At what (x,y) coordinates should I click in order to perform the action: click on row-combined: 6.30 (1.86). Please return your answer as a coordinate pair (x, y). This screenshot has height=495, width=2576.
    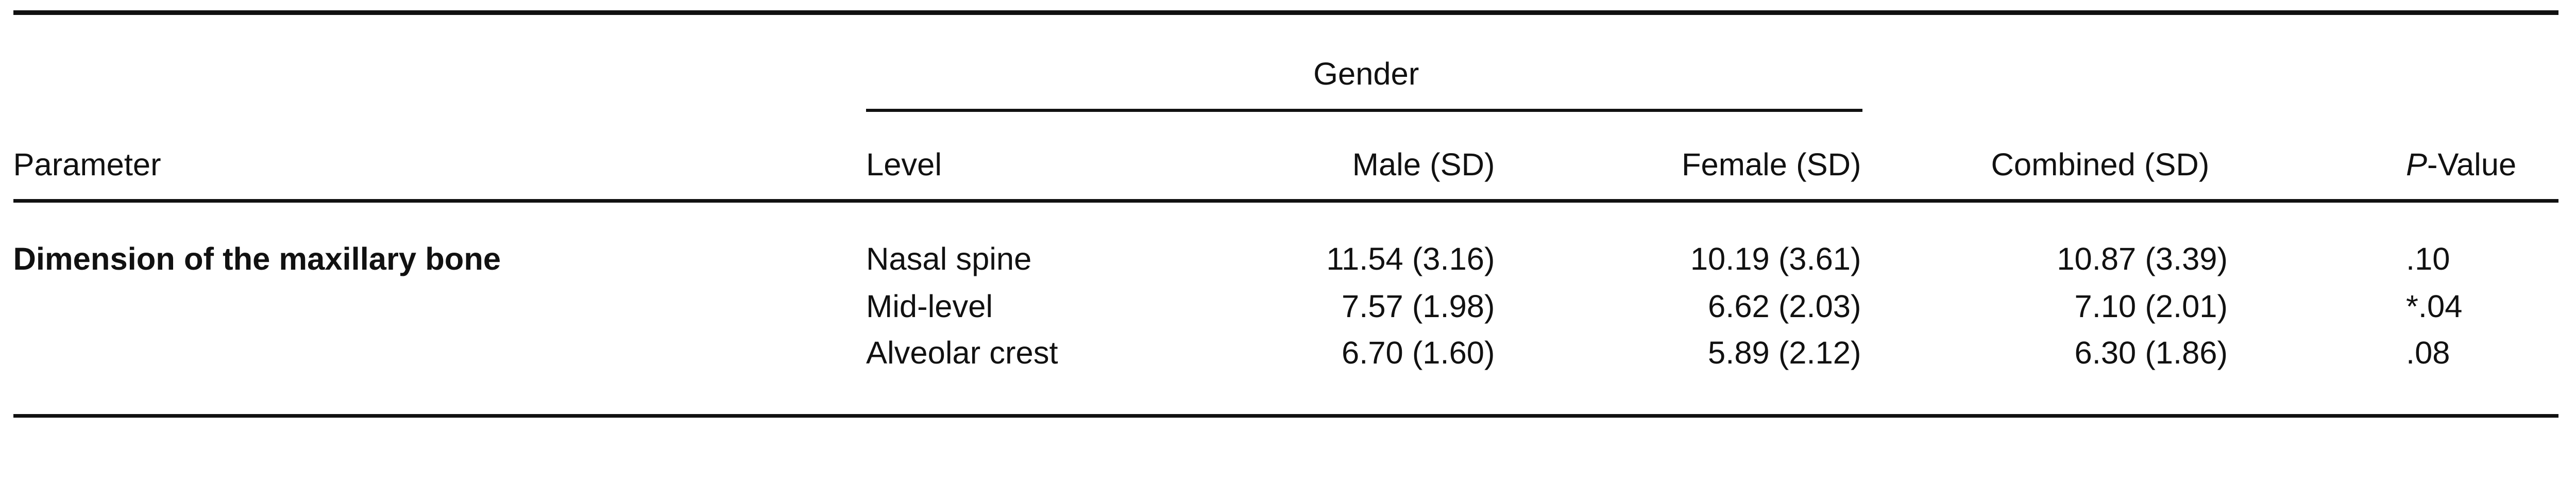
    Looking at the image, I should click on (2151, 353).